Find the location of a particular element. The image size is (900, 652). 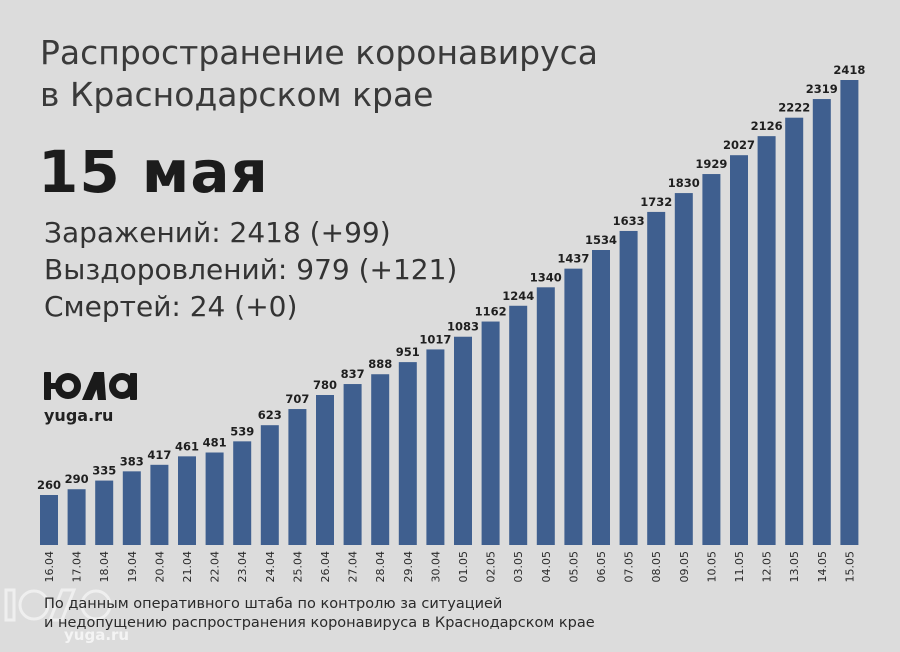

bar-value-label: 780 is located at coordinates (325, 385).